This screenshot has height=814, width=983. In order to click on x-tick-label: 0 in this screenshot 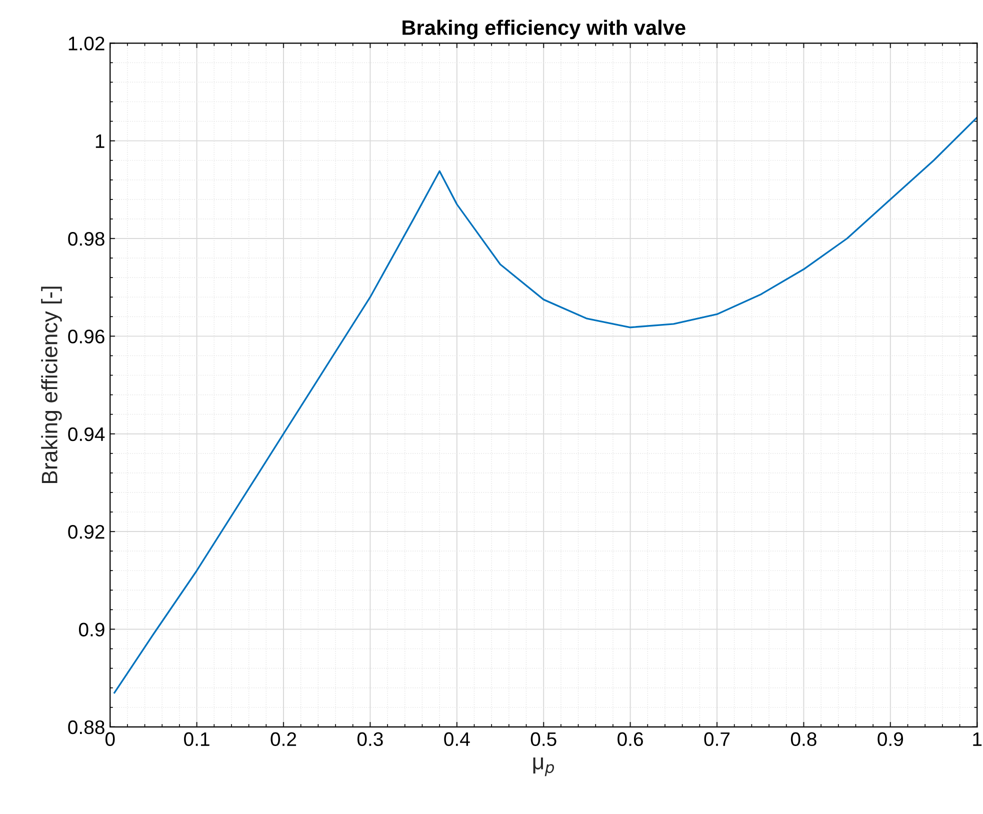, I will do `click(110, 739)`.